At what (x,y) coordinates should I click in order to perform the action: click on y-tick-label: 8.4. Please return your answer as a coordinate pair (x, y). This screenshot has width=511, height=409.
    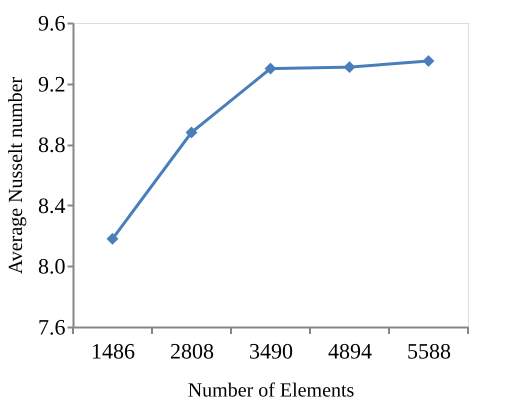
    Looking at the image, I should click on (52, 205).